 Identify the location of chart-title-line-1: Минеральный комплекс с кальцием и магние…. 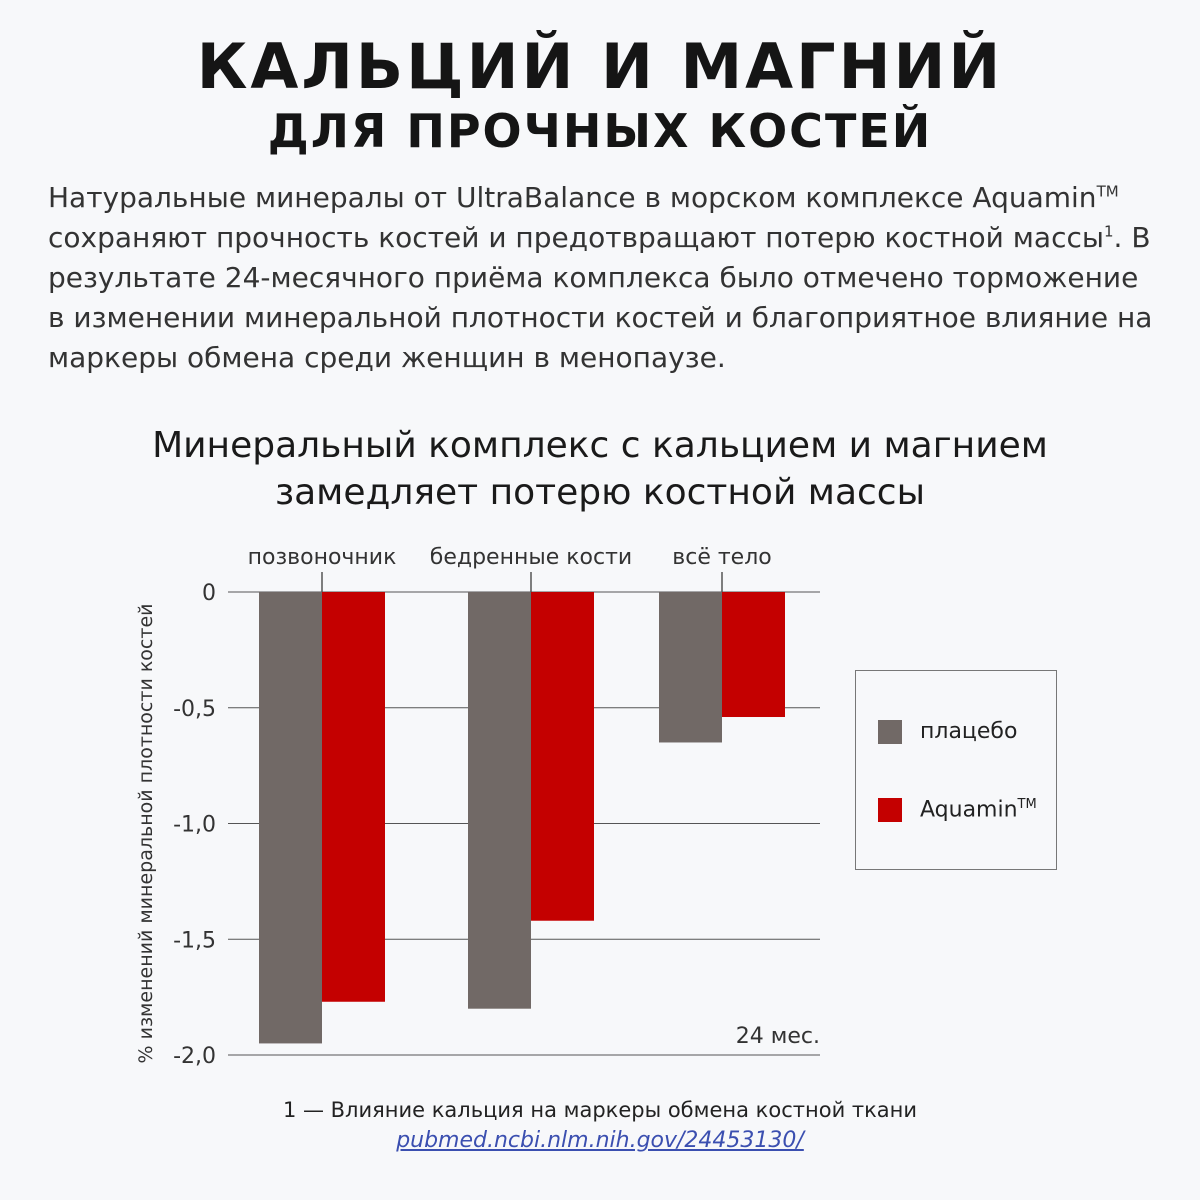
(600, 445).